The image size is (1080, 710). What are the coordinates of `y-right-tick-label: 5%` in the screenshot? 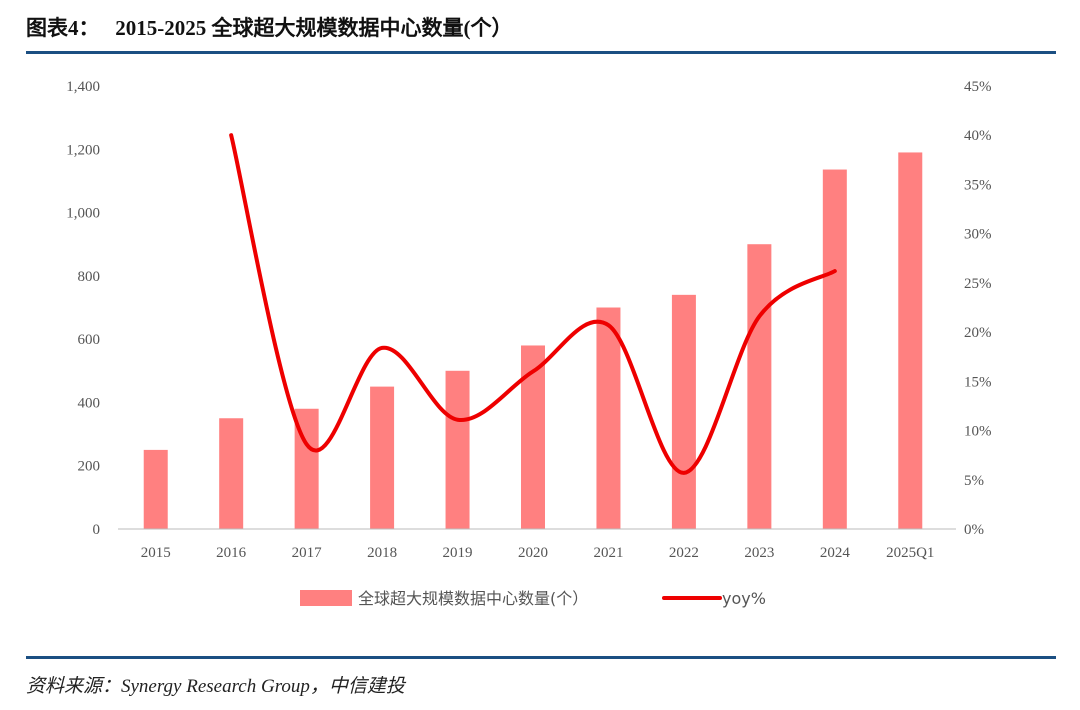 It's located at (974, 481).